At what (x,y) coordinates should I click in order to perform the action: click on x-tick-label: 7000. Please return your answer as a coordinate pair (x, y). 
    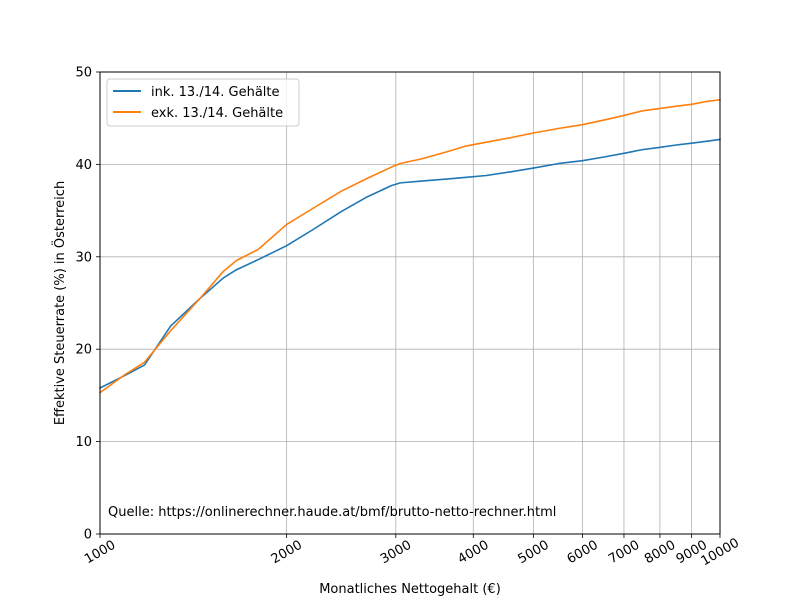
    Looking at the image, I should click on (624, 553).